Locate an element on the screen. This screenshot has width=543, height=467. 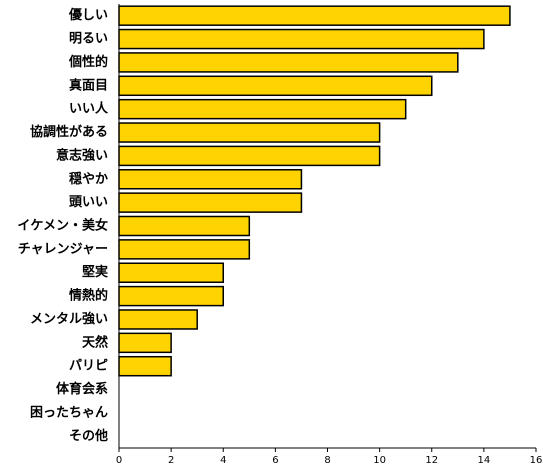
y-tick-label: 意志強い is located at coordinates (82, 155).